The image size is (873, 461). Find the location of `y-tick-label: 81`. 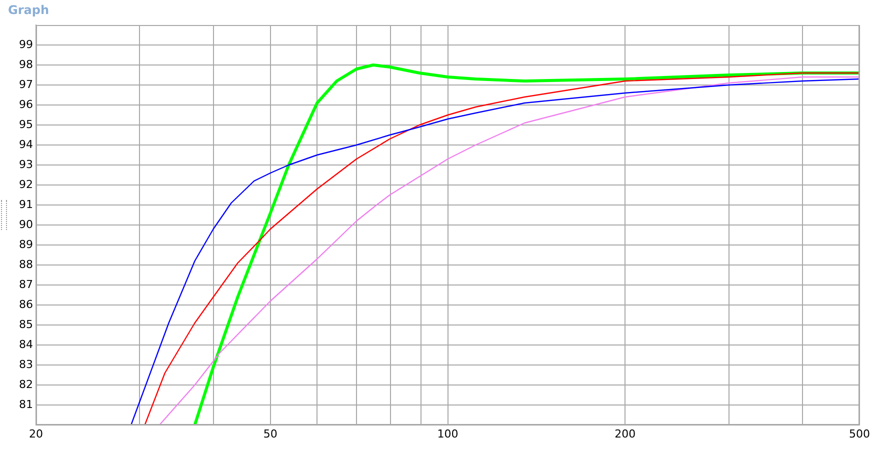

y-tick-label: 81 is located at coordinates (26, 404).